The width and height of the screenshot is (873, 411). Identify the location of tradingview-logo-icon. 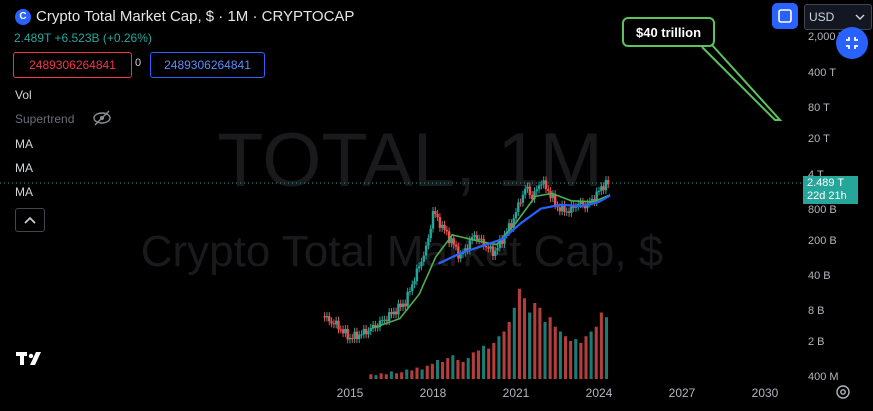
(31, 359).